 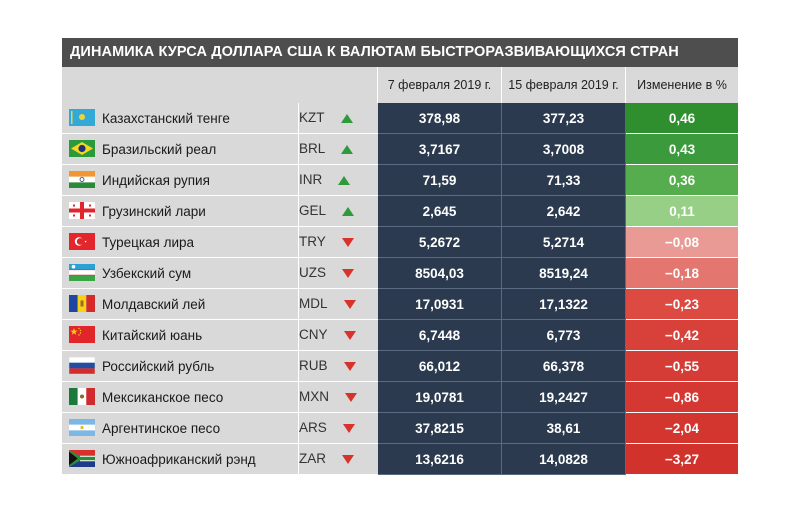 What do you see at coordinates (82, 242) in the screenshot?
I see `turkey-flag-icon` at bounding box center [82, 242].